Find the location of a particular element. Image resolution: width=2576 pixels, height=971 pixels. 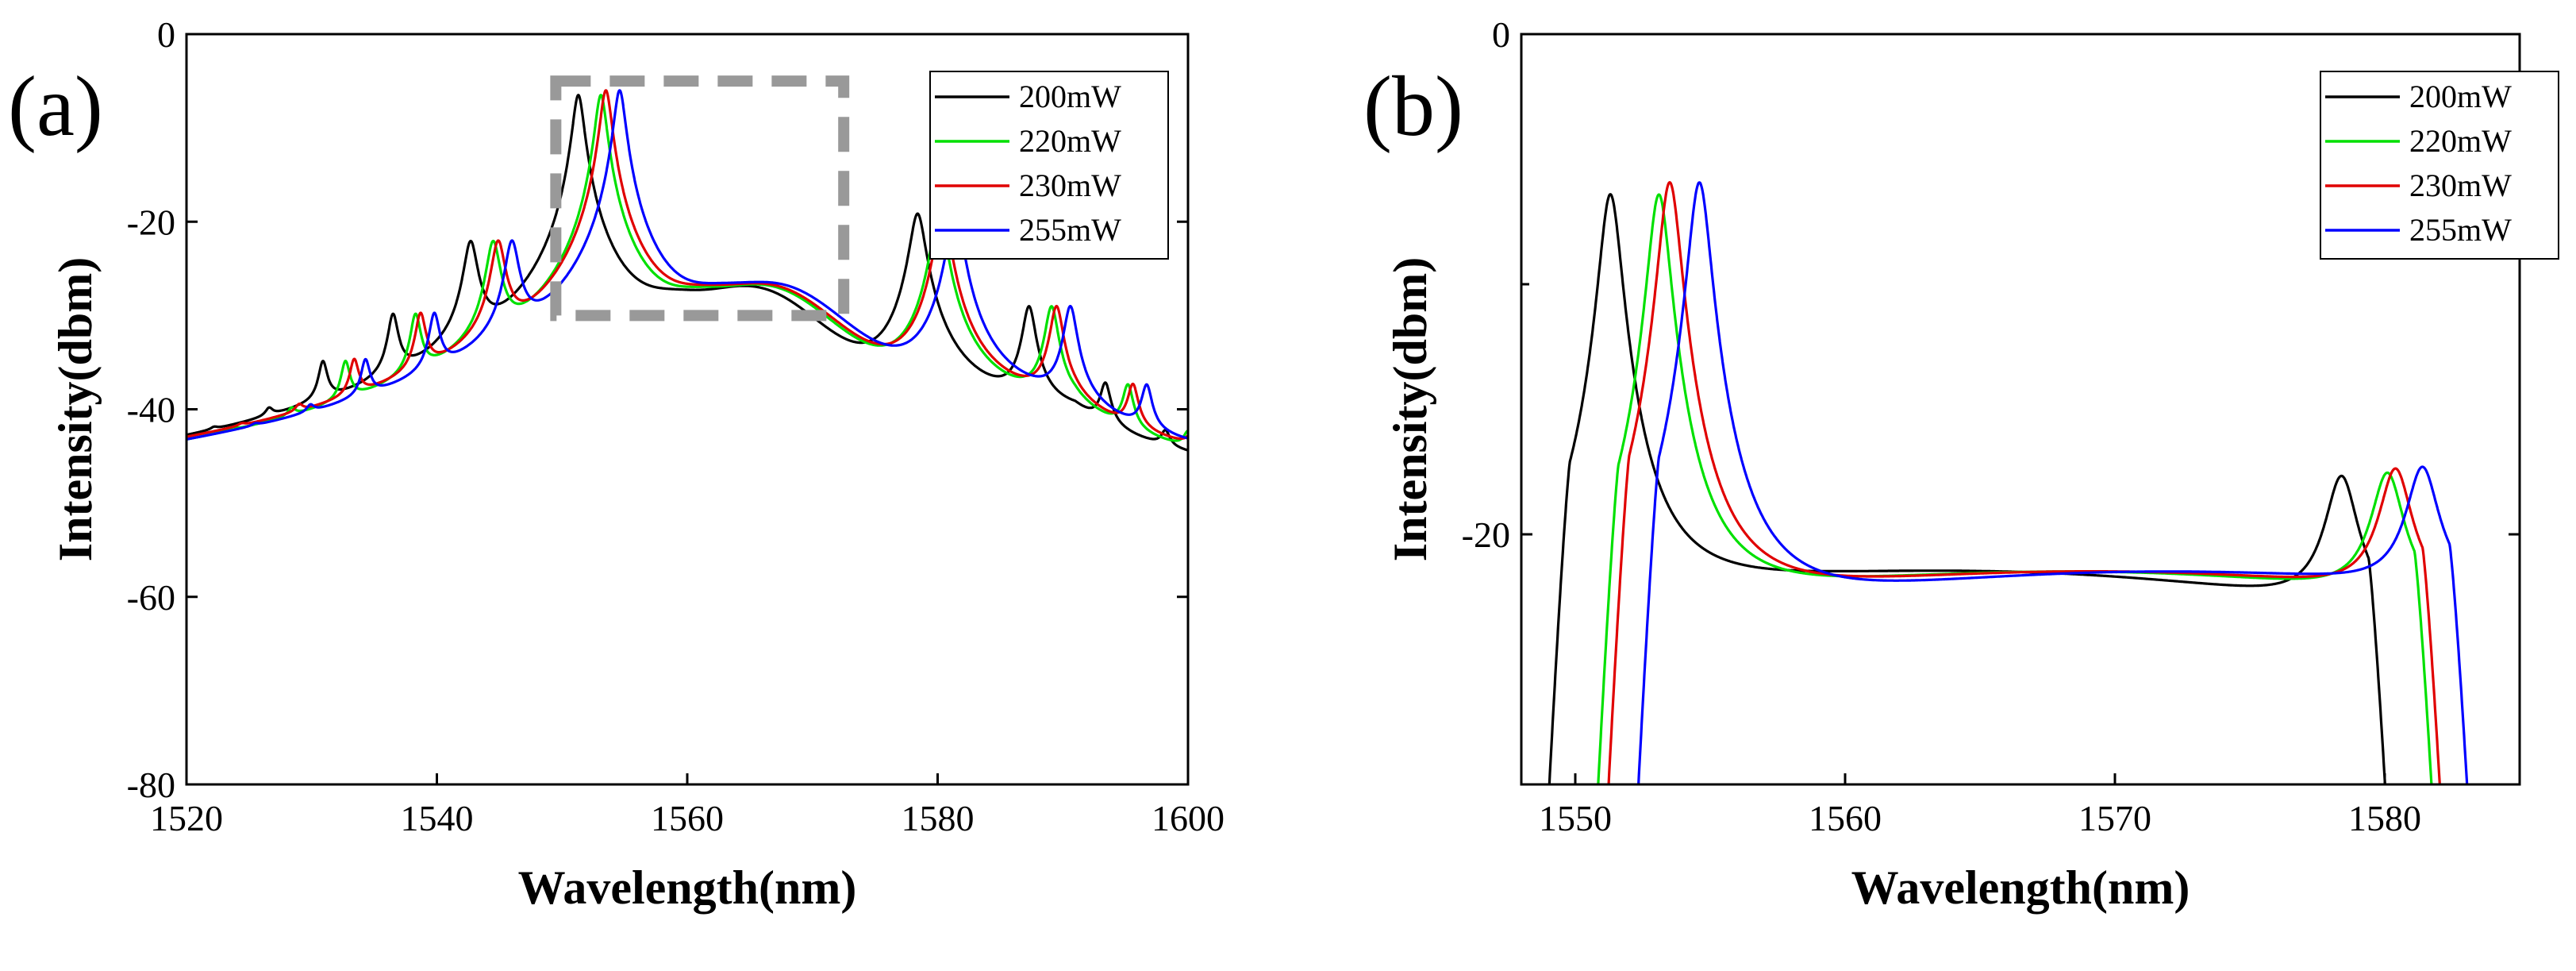

zoom-box is located at coordinates (700, 199).